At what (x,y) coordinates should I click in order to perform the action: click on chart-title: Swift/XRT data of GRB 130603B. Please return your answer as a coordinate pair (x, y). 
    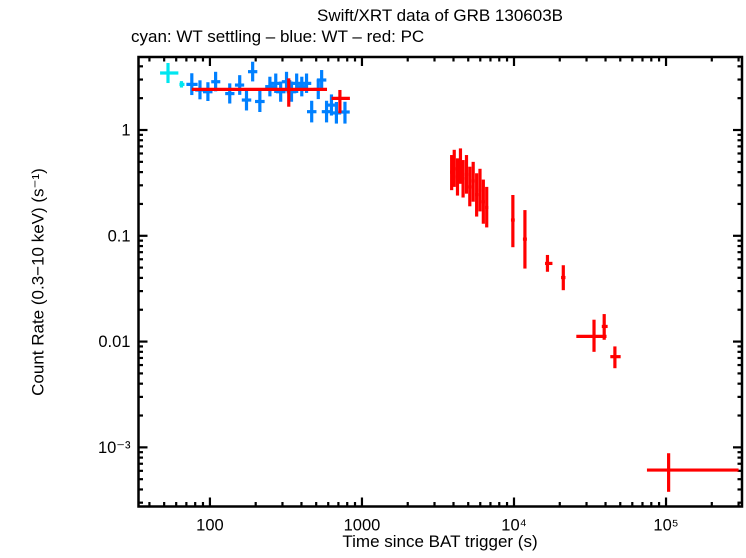
    Looking at the image, I should click on (439, 15).